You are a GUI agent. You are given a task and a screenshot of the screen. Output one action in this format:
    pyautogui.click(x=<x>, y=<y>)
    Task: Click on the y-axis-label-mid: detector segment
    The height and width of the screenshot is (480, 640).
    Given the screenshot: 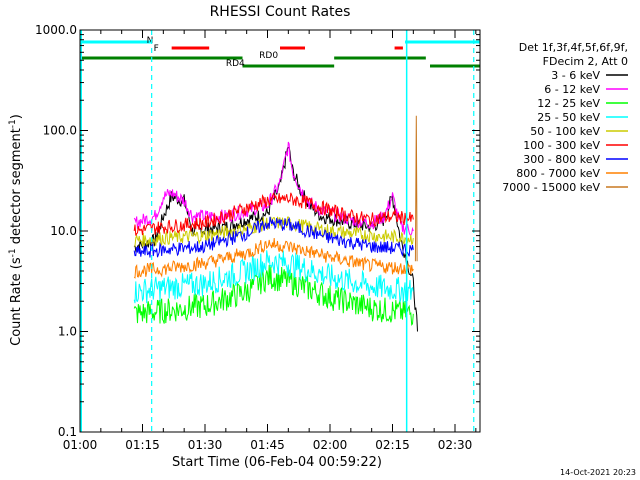 What is the action you would take?
    pyautogui.click(x=16, y=188)
    